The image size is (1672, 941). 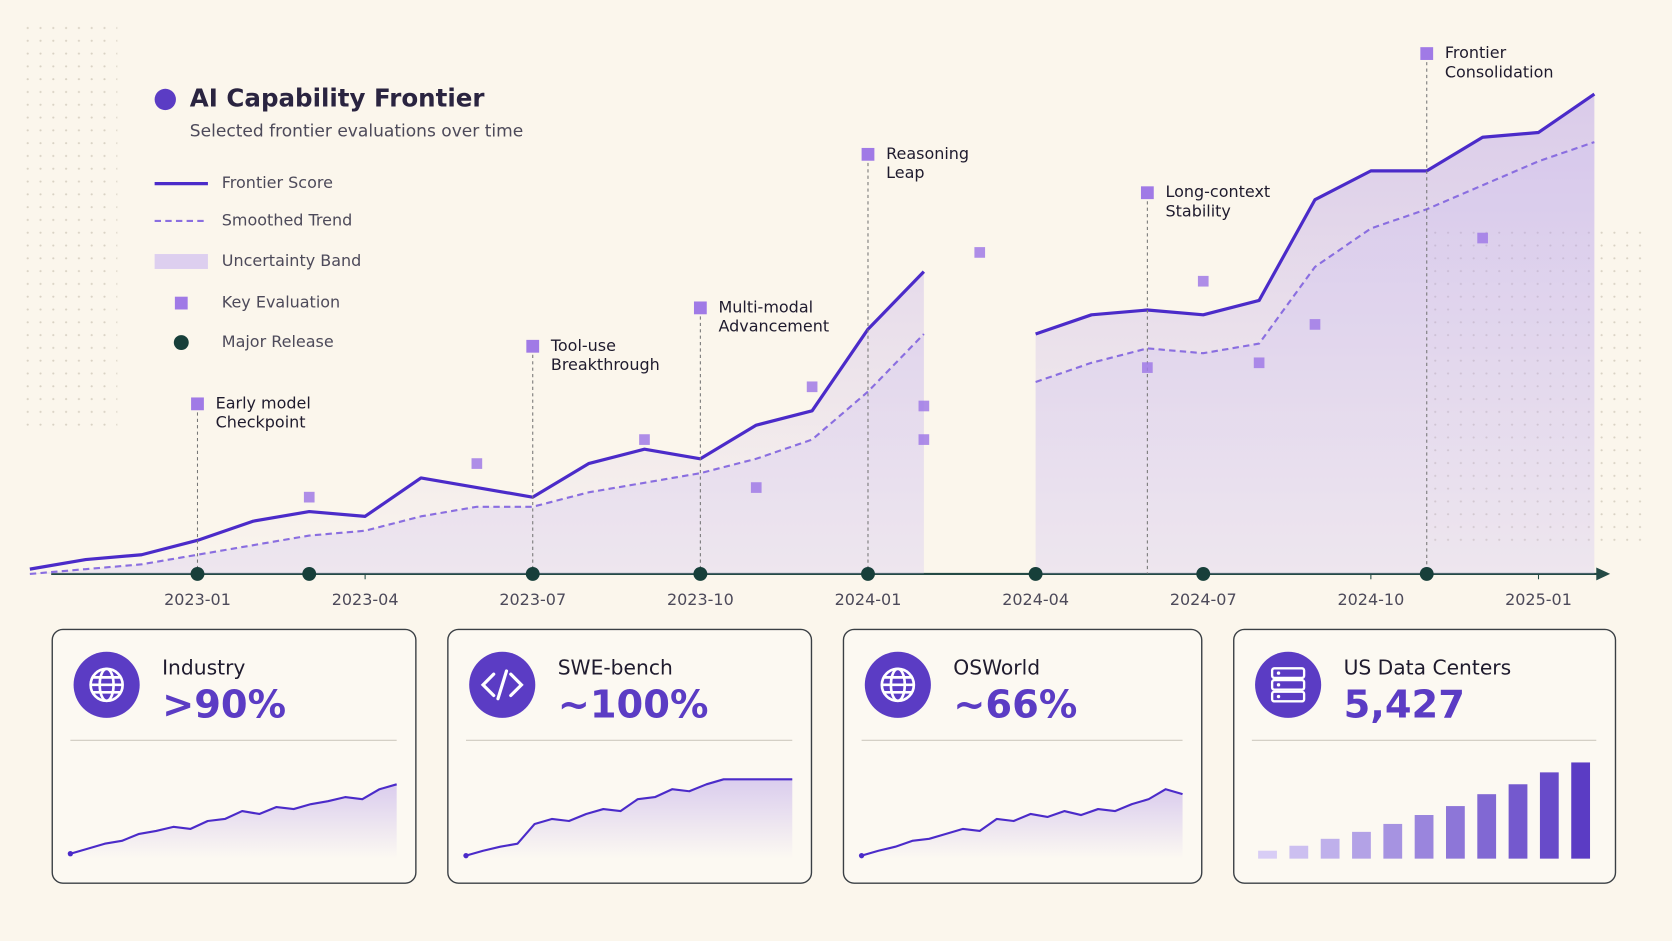 What do you see at coordinates (277, 182) in the screenshot?
I see `legend-label: Frontier Score` at bounding box center [277, 182].